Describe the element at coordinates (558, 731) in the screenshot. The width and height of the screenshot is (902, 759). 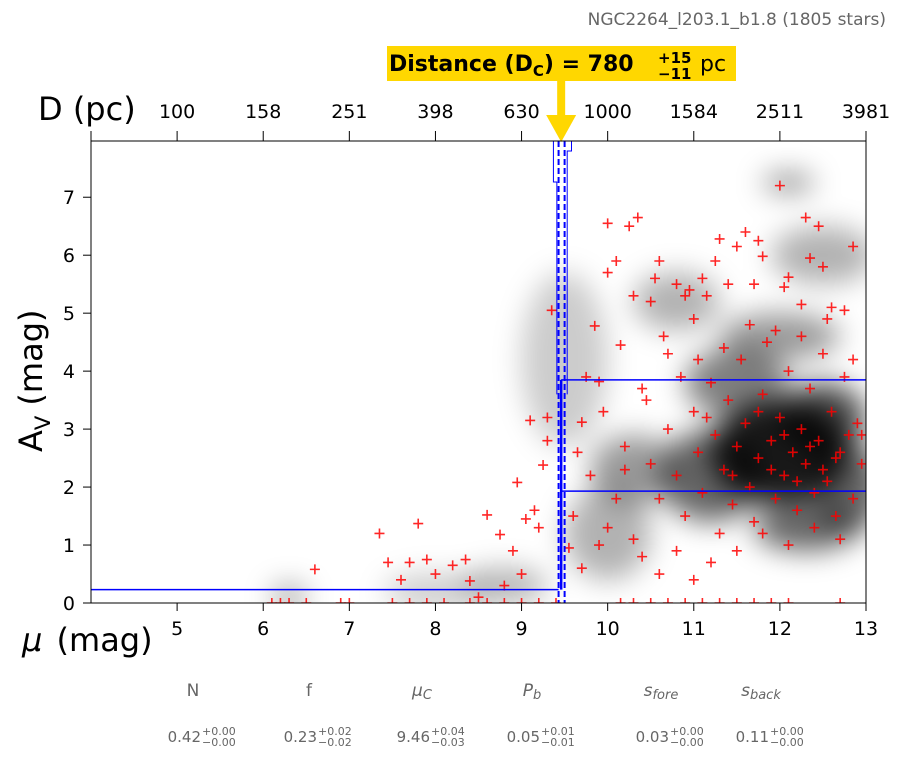
I see `parameter-plus: +0.01` at that location.